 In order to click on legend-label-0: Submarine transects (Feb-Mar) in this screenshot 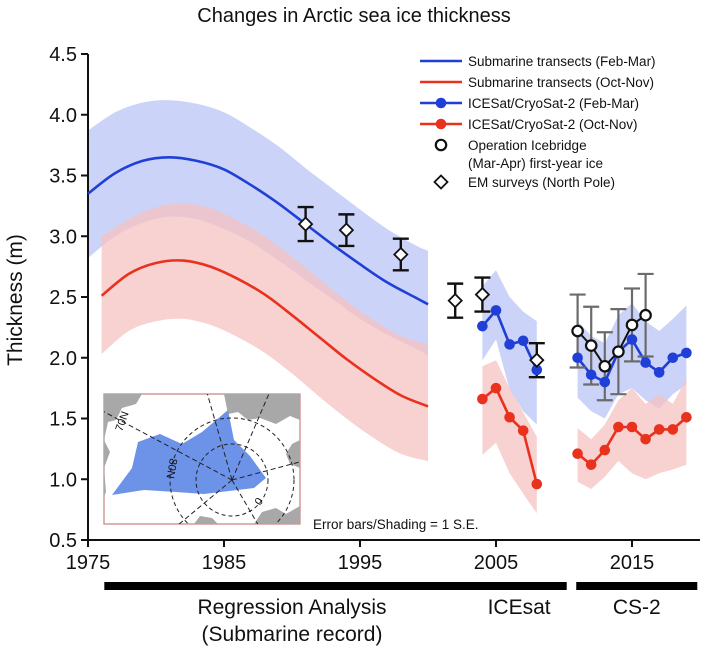, I will do `click(562, 61)`.